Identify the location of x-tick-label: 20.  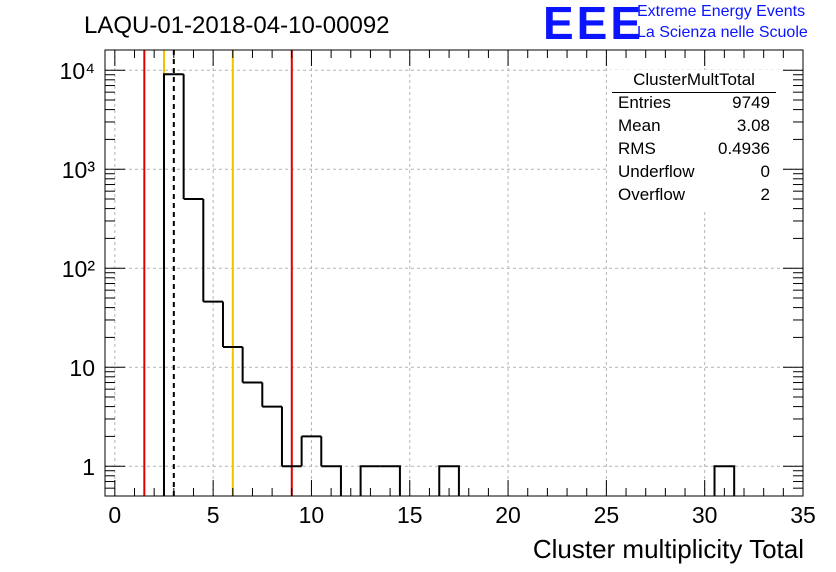
(508, 515).